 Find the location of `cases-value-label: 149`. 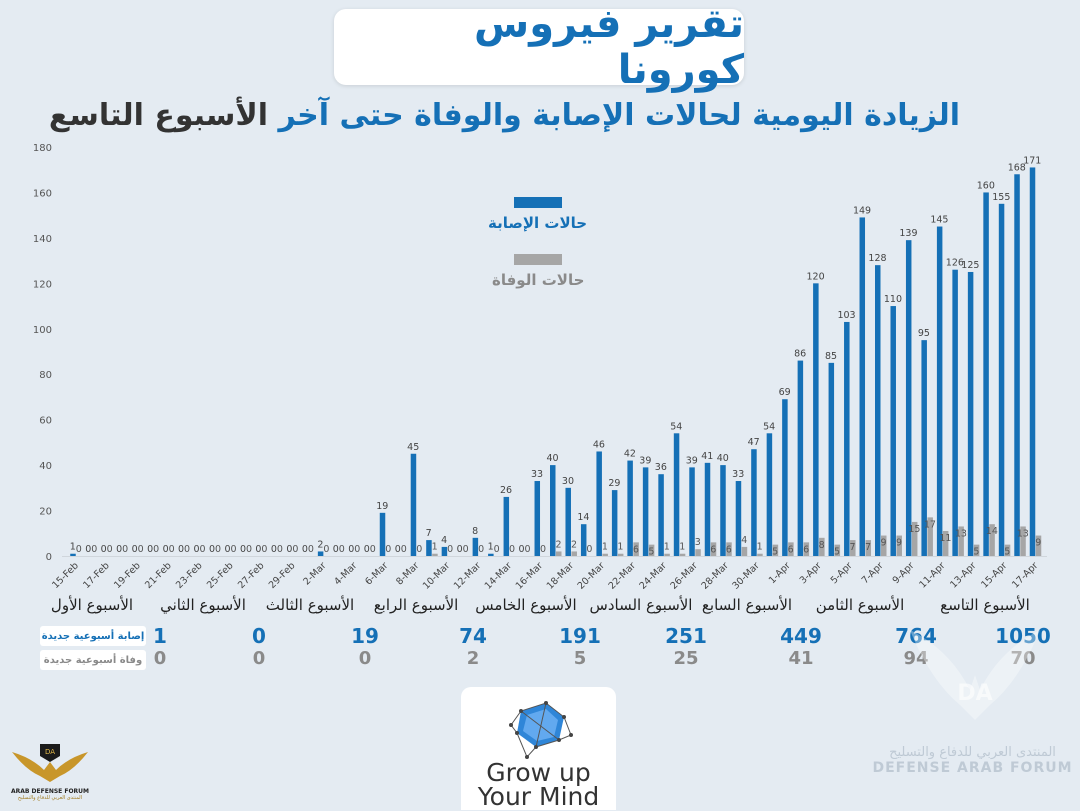

cases-value-label: 149 is located at coordinates (862, 210).